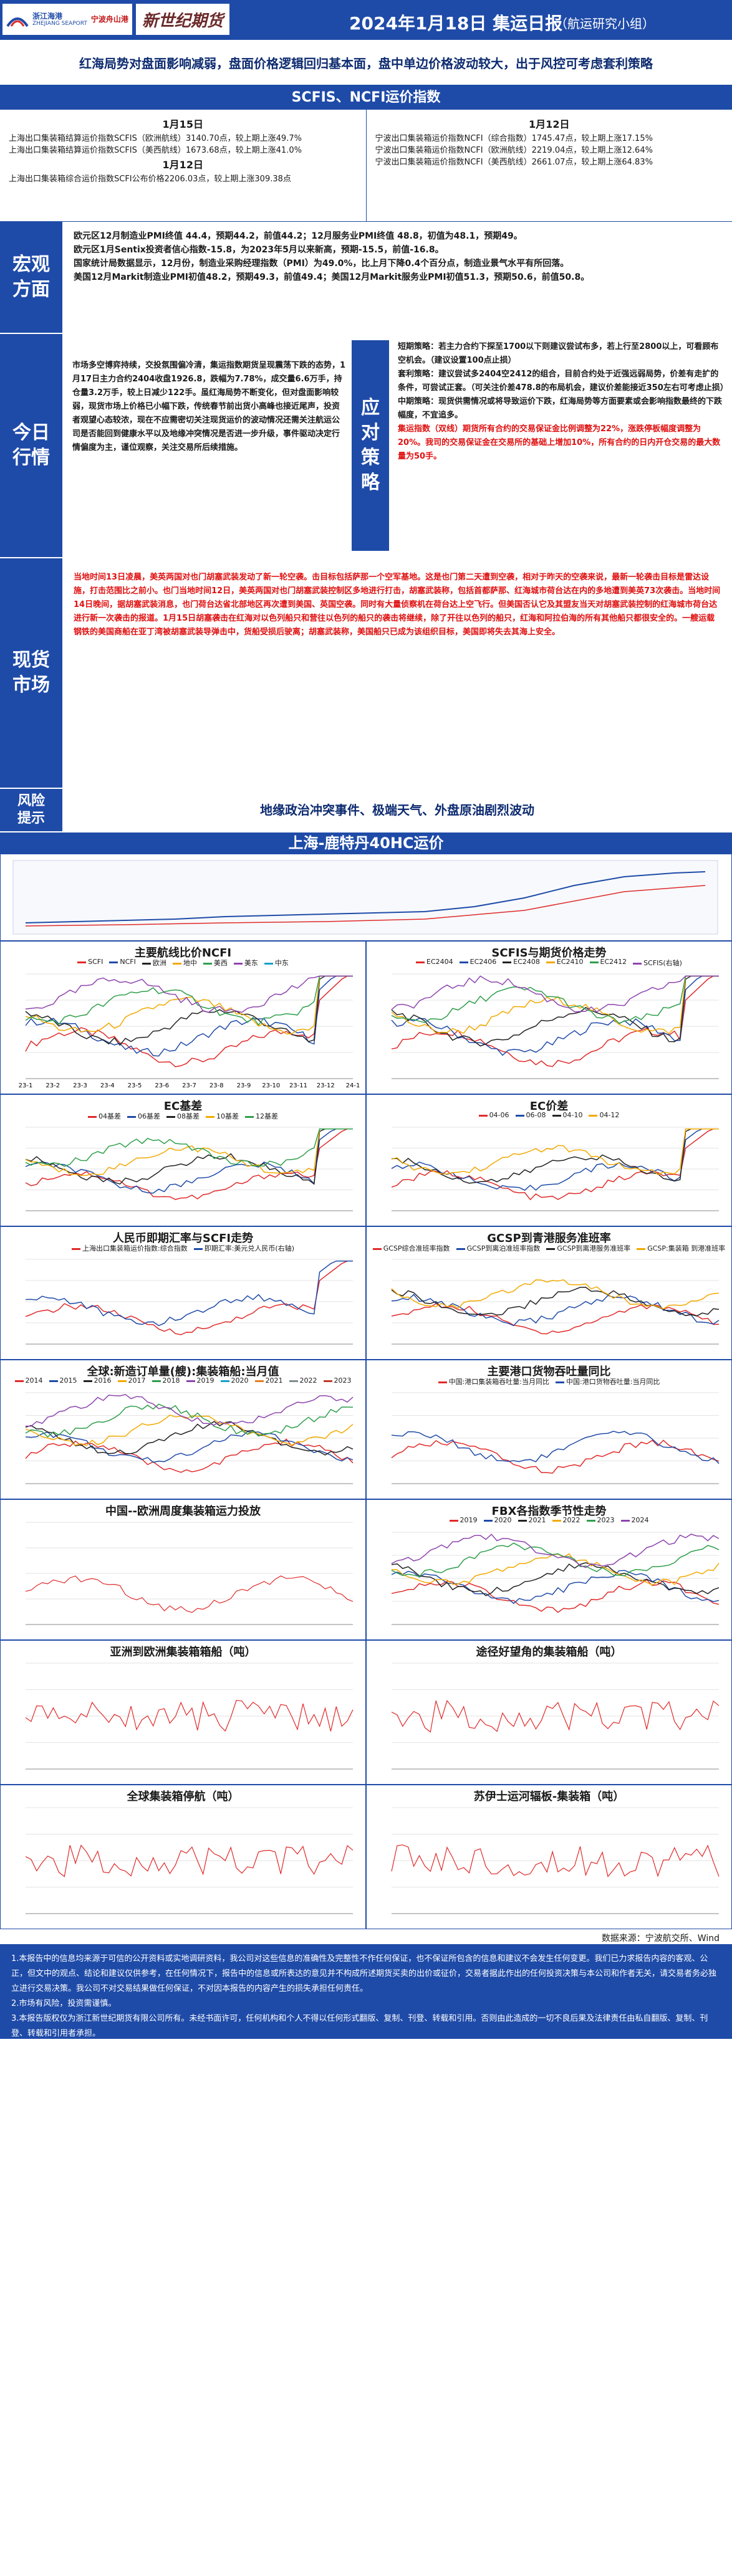 Image resolution: width=732 pixels, height=2576 pixels. Describe the element at coordinates (530, 1116) in the screenshot. I see `legend-entry: 06-08` at that location.